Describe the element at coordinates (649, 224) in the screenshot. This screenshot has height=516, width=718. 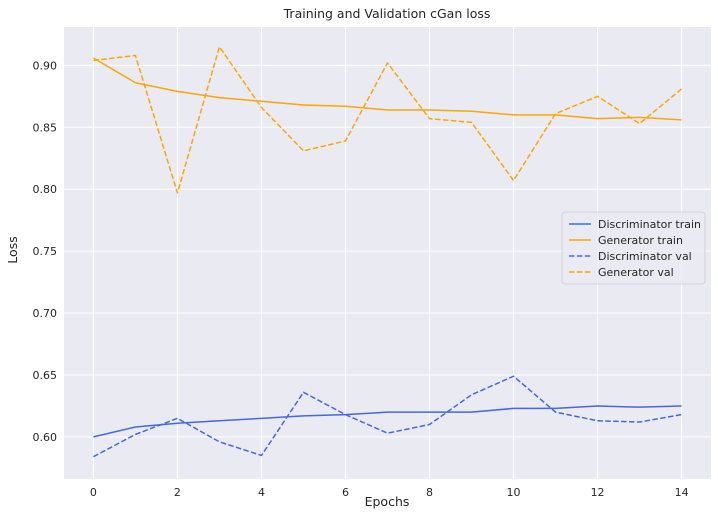
I see `legend-label: Discriminator train` at that location.